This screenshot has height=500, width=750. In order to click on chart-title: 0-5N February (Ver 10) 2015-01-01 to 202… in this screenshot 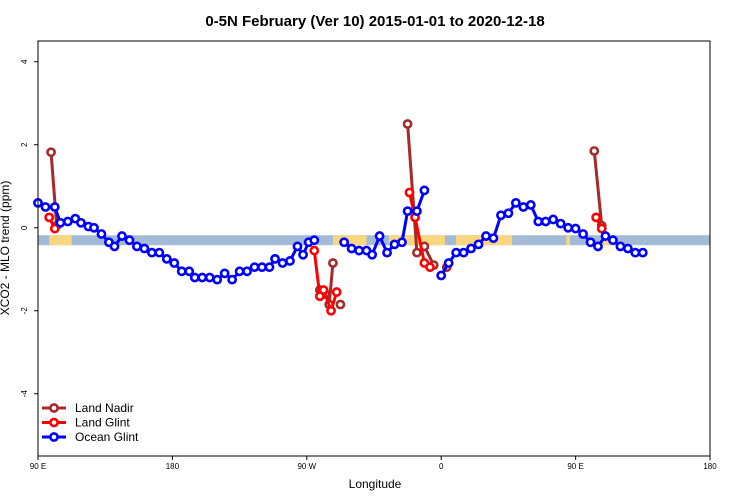, I will do `click(374, 21)`.